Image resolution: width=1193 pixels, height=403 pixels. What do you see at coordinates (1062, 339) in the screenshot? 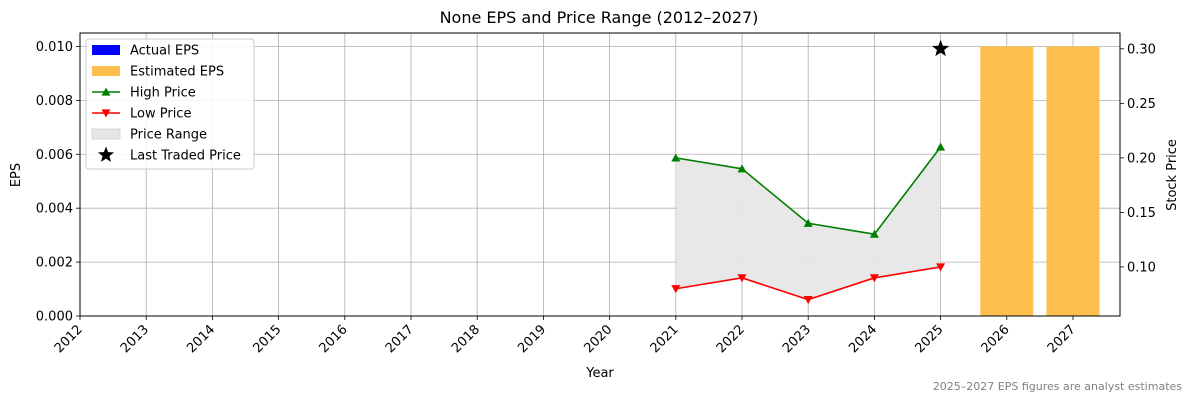
I see `x-tick-label: 2027` at bounding box center [1062, 339].